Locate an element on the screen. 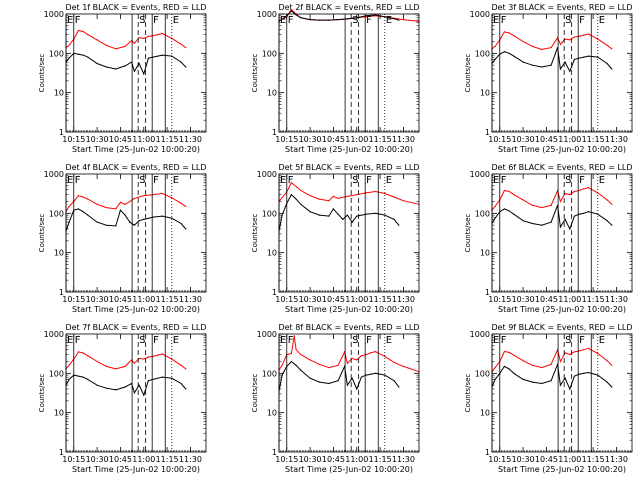 This screenshot has height=480, width=640. events-series-line is located at coordinates (552, 218).